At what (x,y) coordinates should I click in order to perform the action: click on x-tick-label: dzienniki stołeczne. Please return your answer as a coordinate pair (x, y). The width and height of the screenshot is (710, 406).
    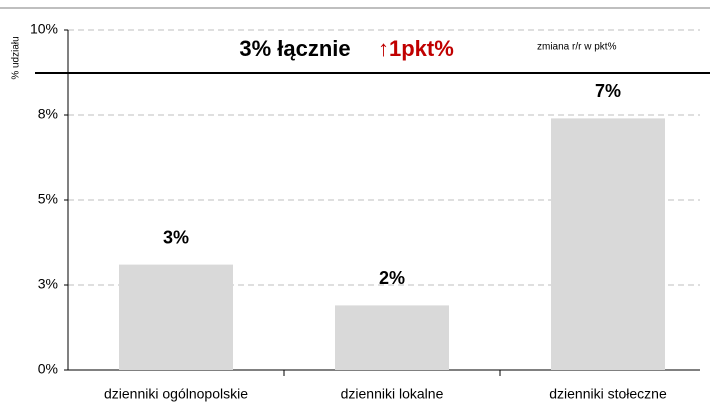
    Looking at the image, I should click on (608, 394).